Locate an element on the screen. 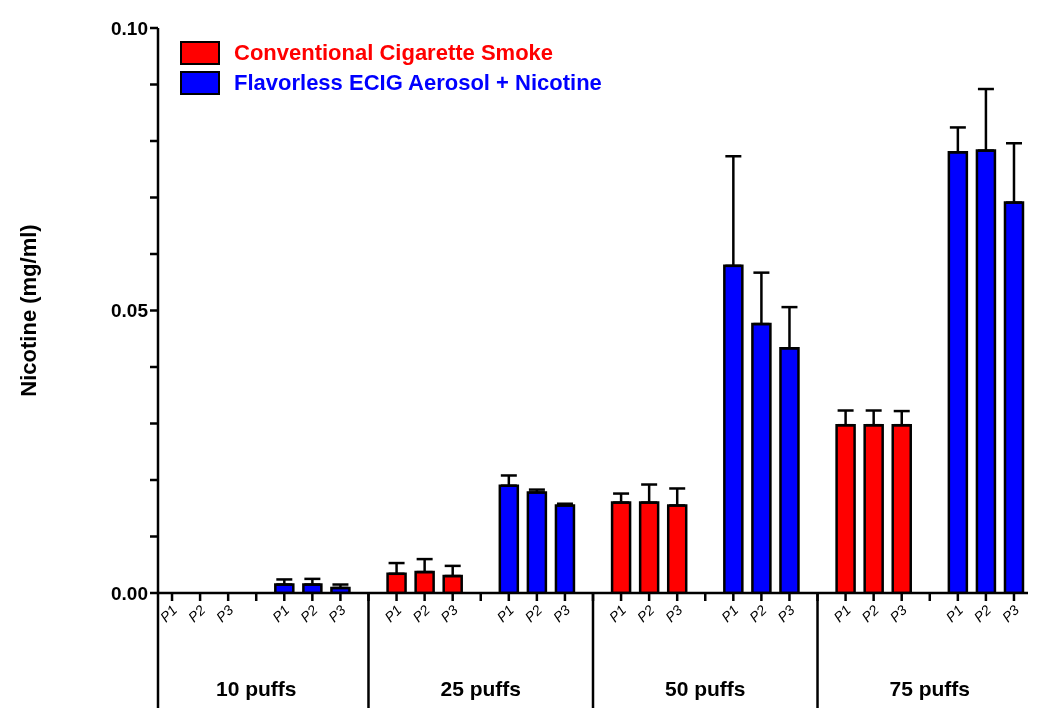  text: 75 puffs is located at coordinates (930, 688).